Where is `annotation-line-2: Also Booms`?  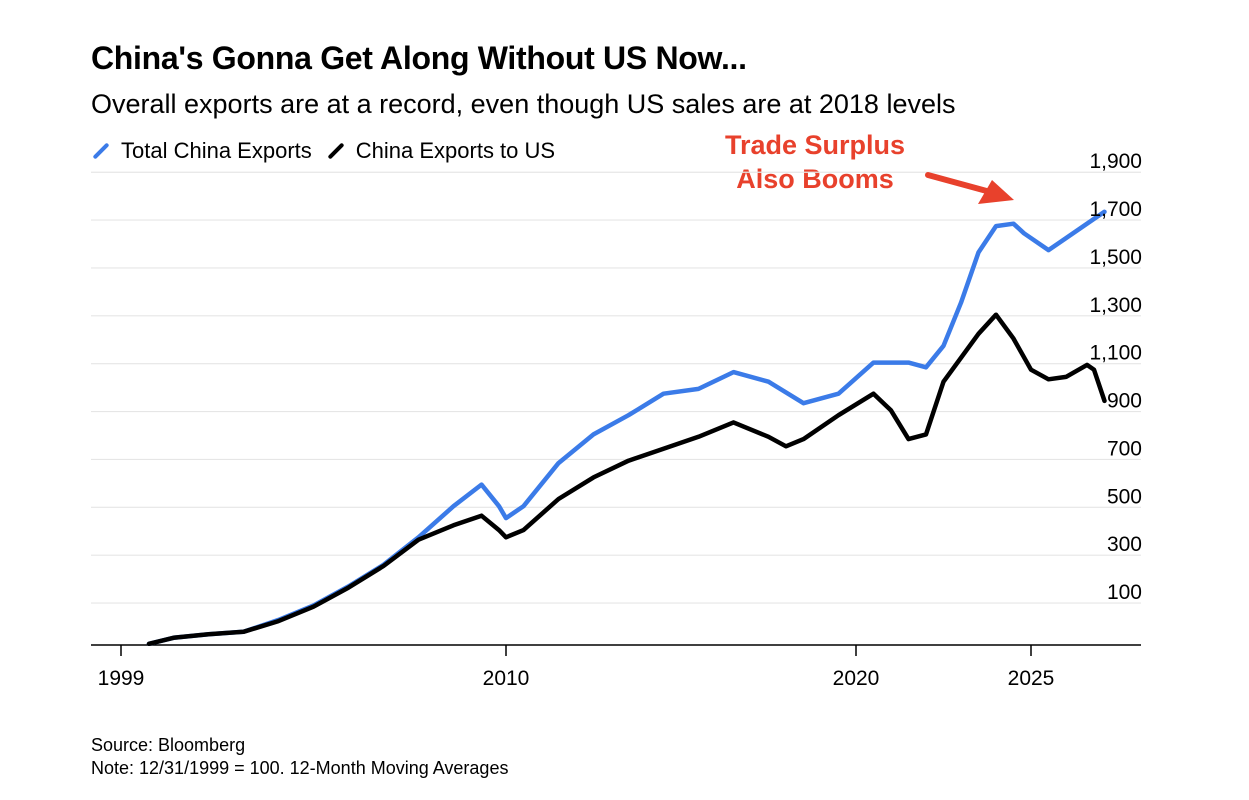
annotation-line-2: Also Booms is located at coordinates (815, 179).